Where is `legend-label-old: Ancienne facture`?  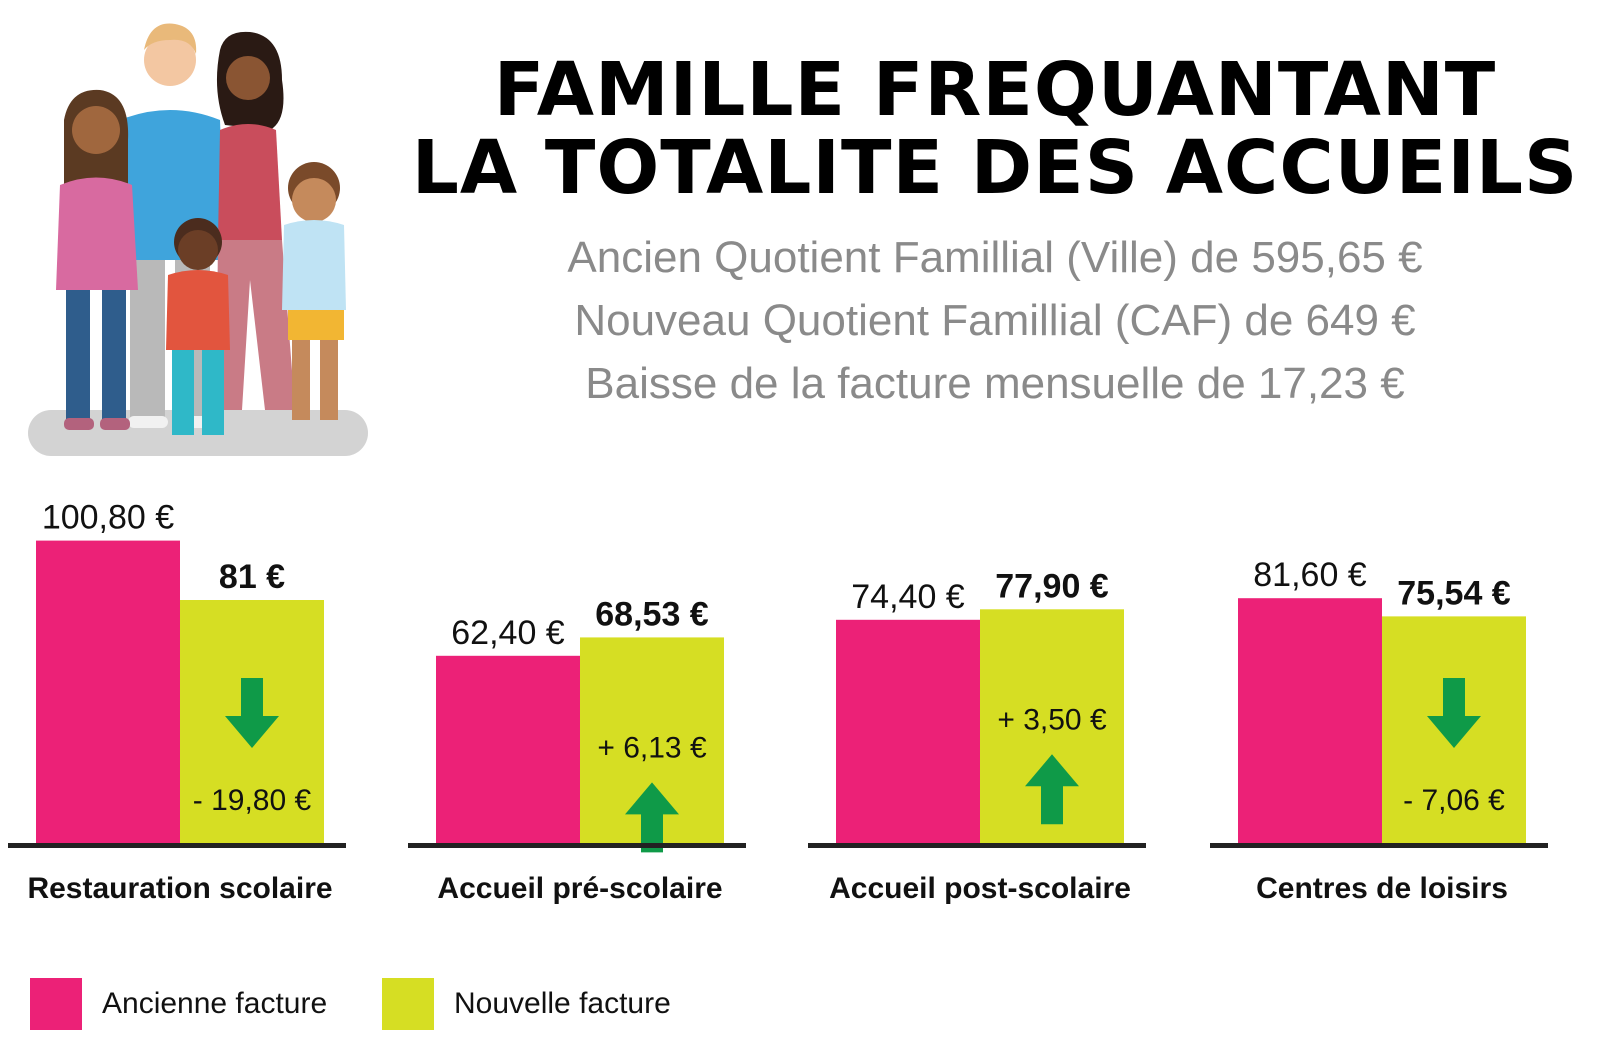
legend-label-old: Ancienne facture is located at coordinates (215, 1003).